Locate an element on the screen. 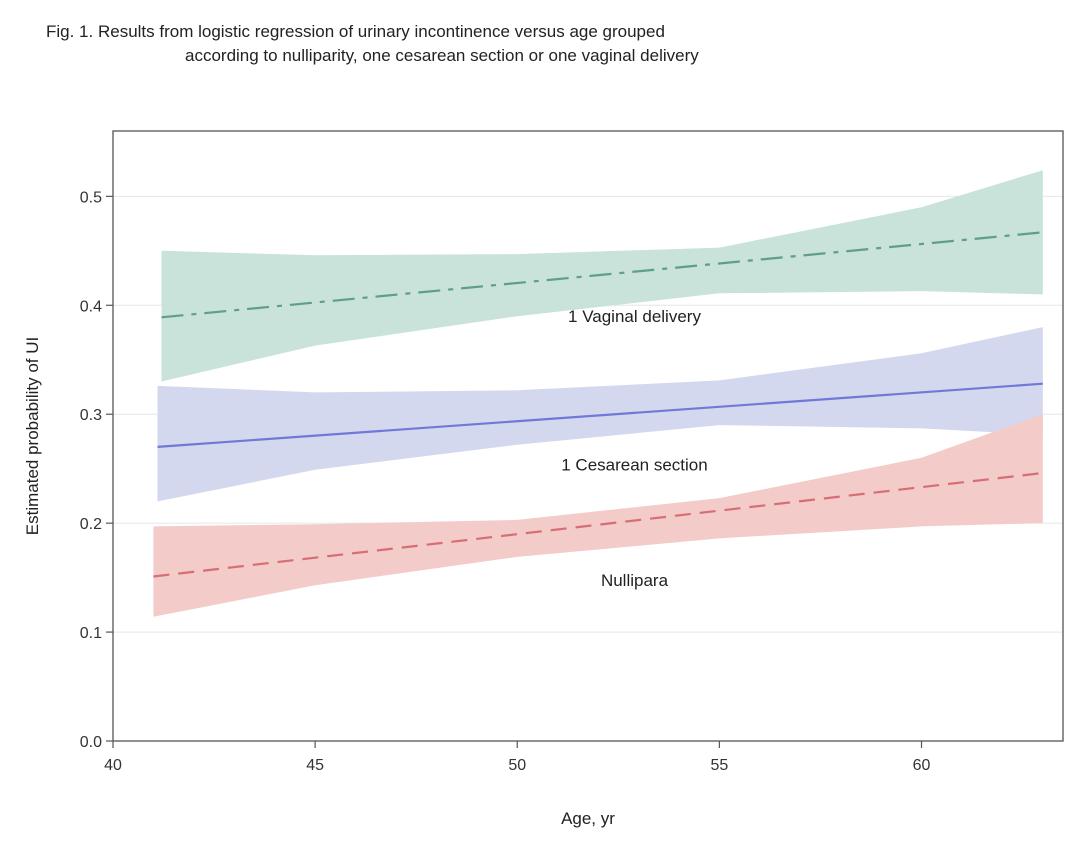 The height and width of the screenshot is (850, 1080). y-tick-label-1: 0.1 is located at coordinates (91, 633).